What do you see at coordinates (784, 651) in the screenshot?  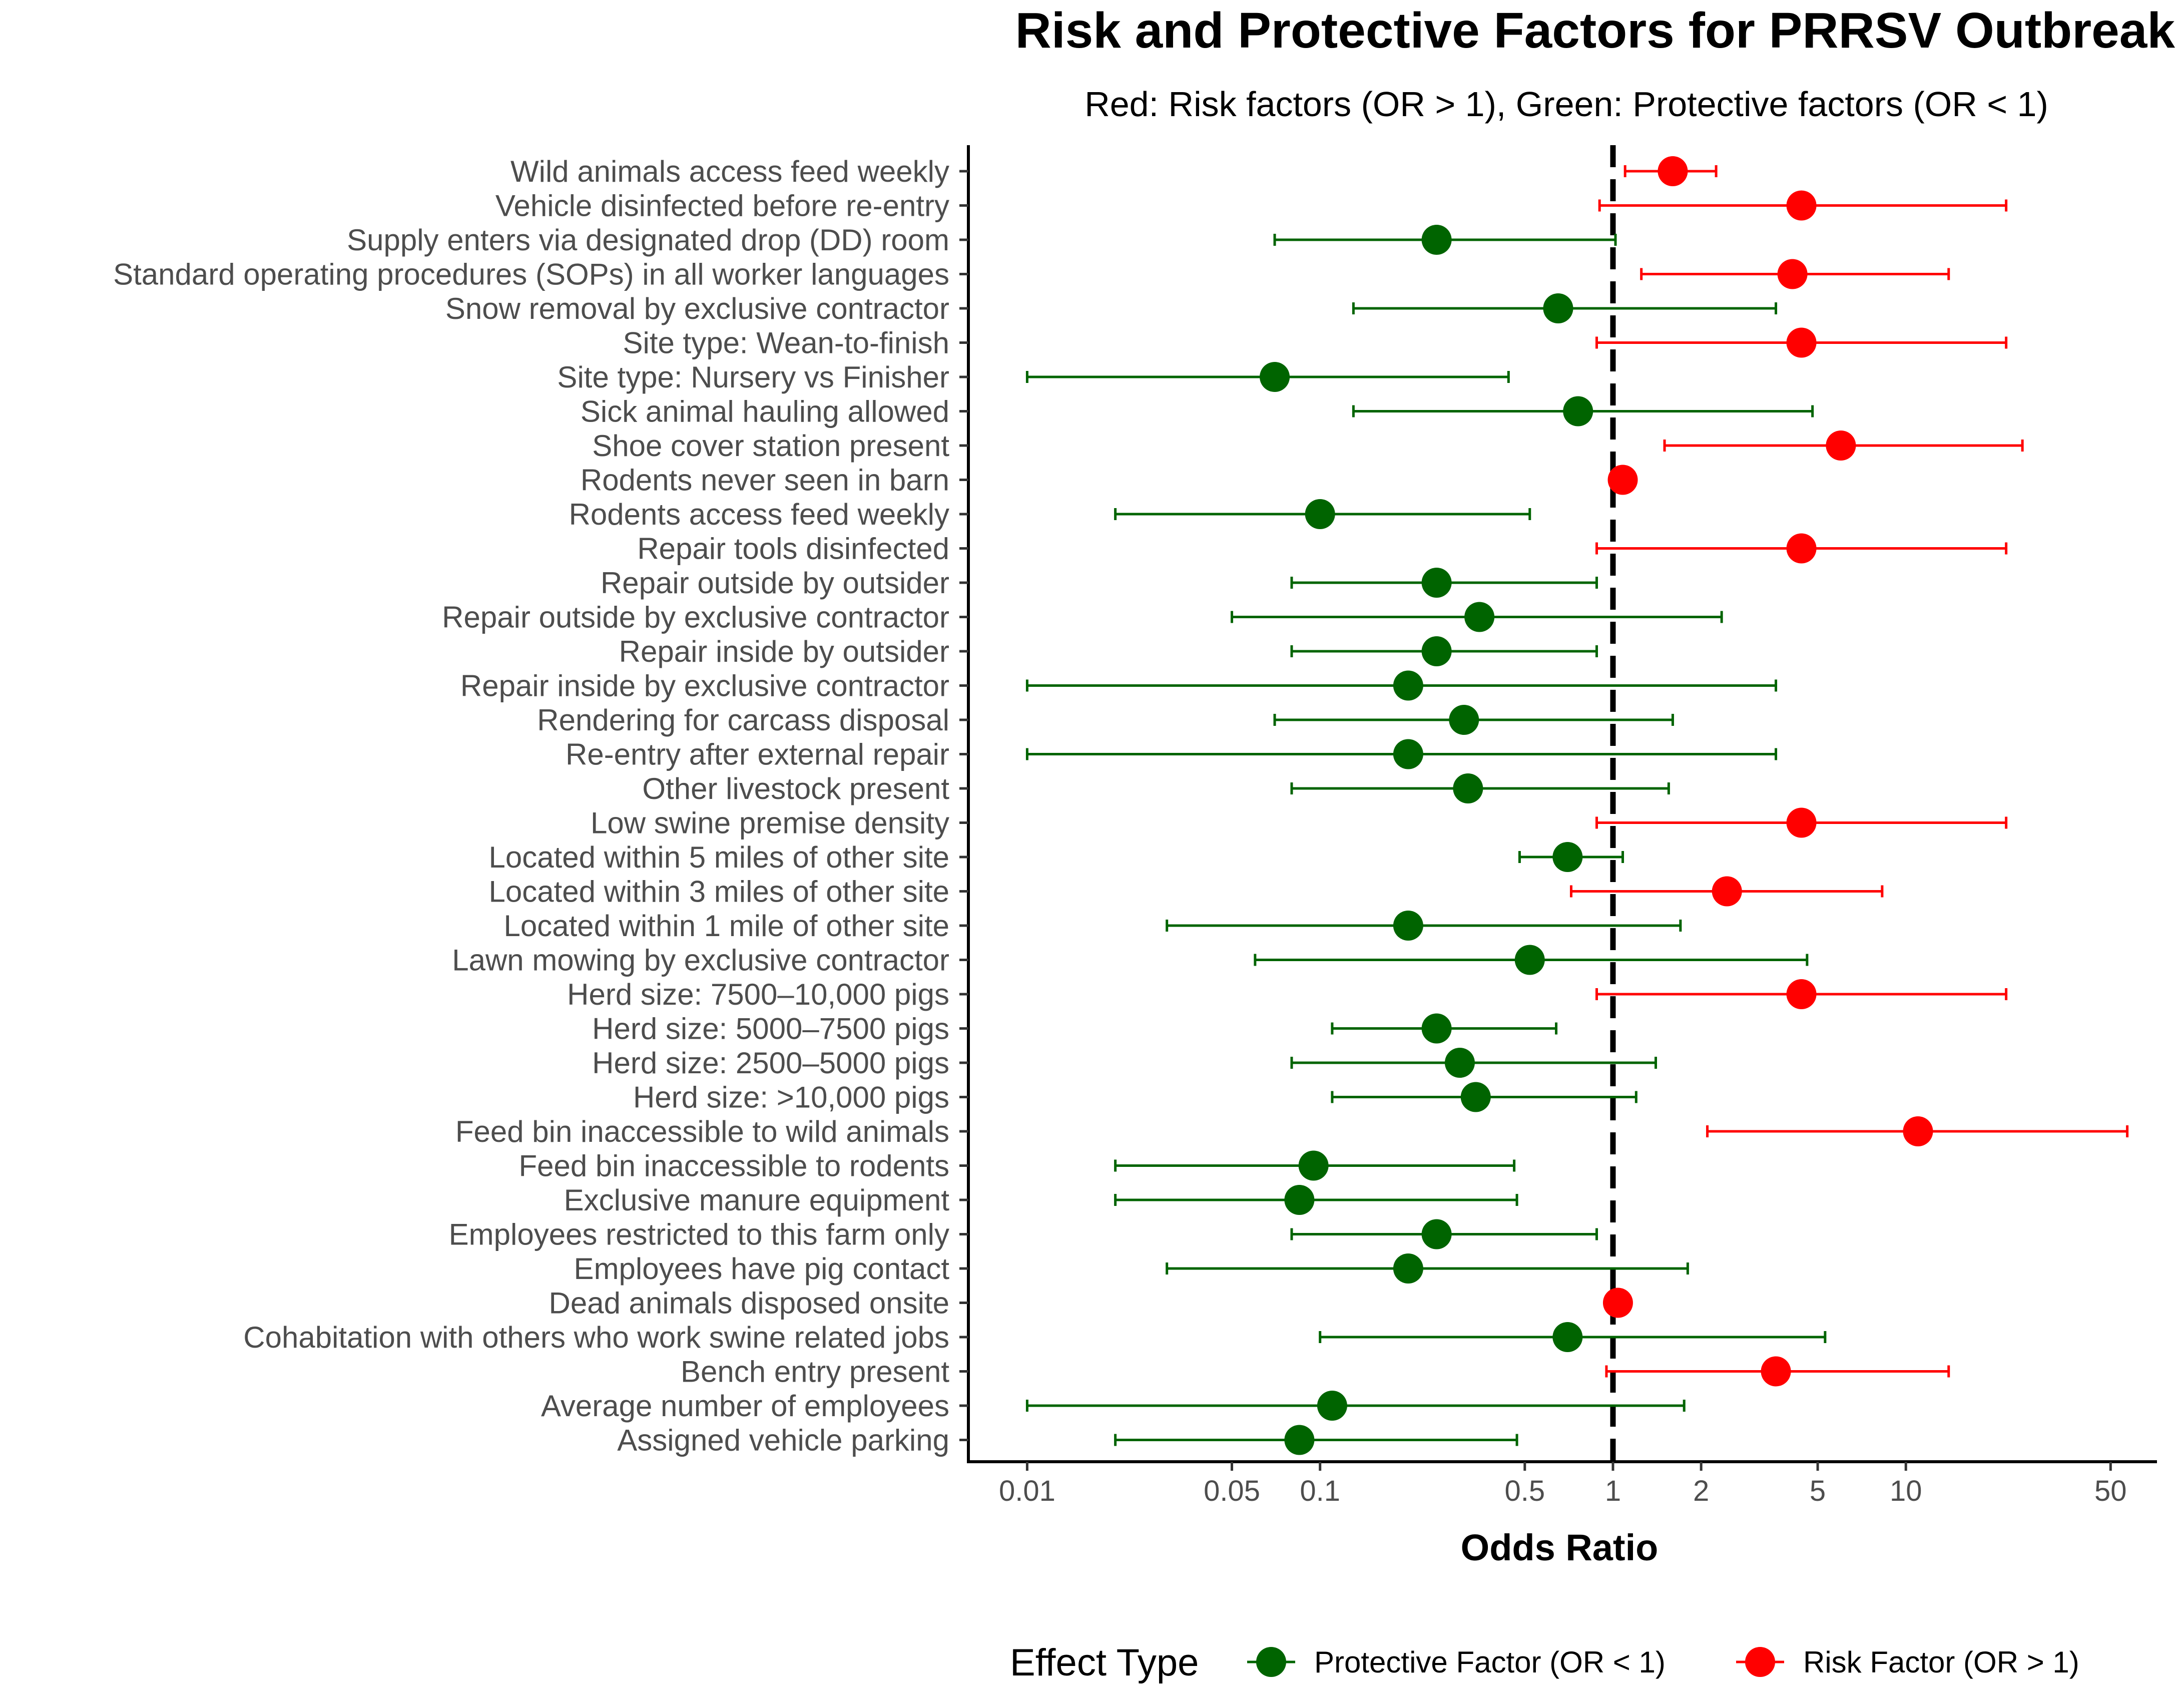 I see `y-tick-label: Repair inside by outsider` at bounding box center [784, 651].